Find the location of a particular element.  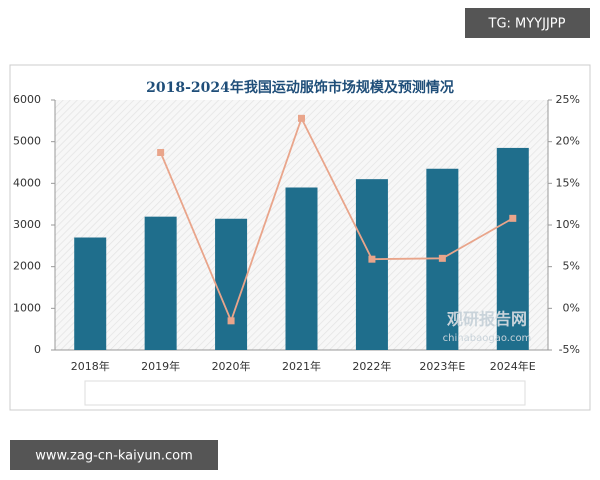

x-tick-label: 2021年 is located at coordinates (301, 366).